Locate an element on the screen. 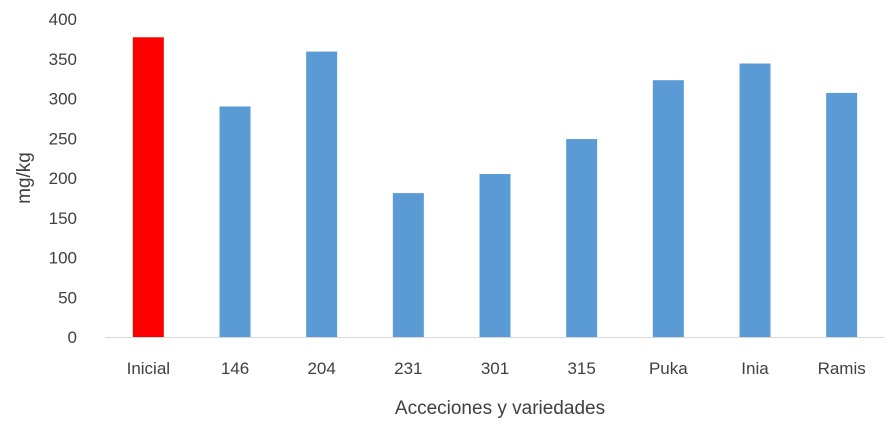  x-tick-label: 231 is located at coordinates (408, 368).